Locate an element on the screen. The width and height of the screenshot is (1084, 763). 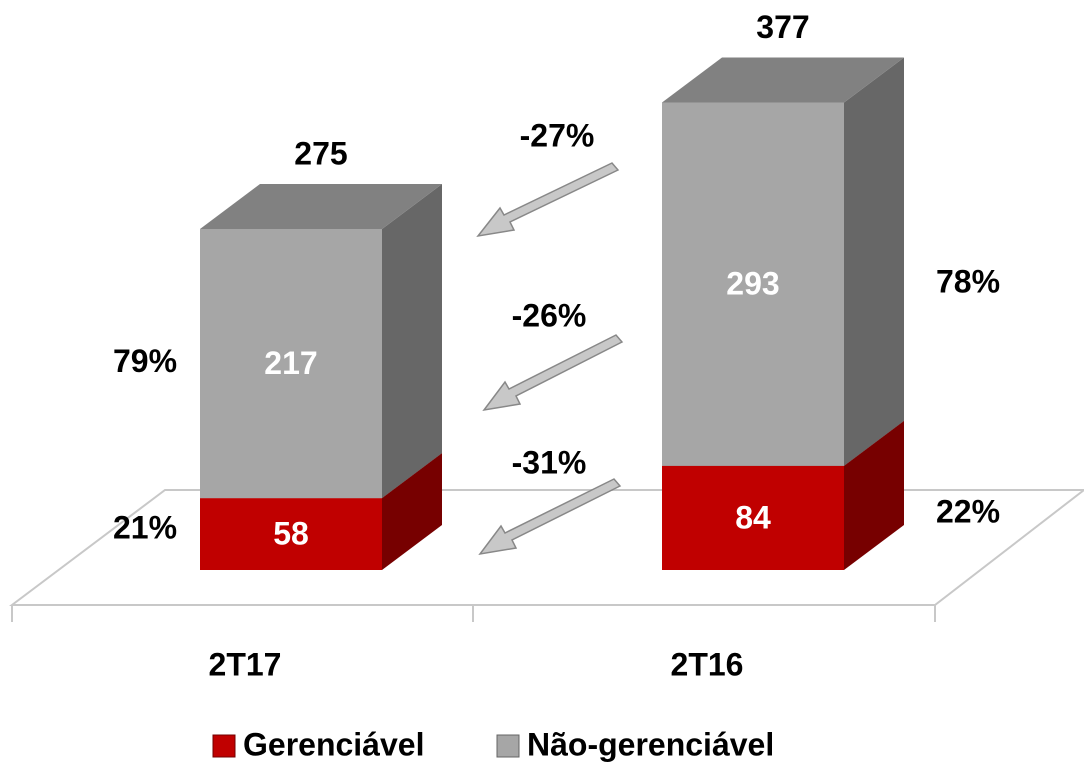
share-label: 78% is located at coordinates (968, 282).